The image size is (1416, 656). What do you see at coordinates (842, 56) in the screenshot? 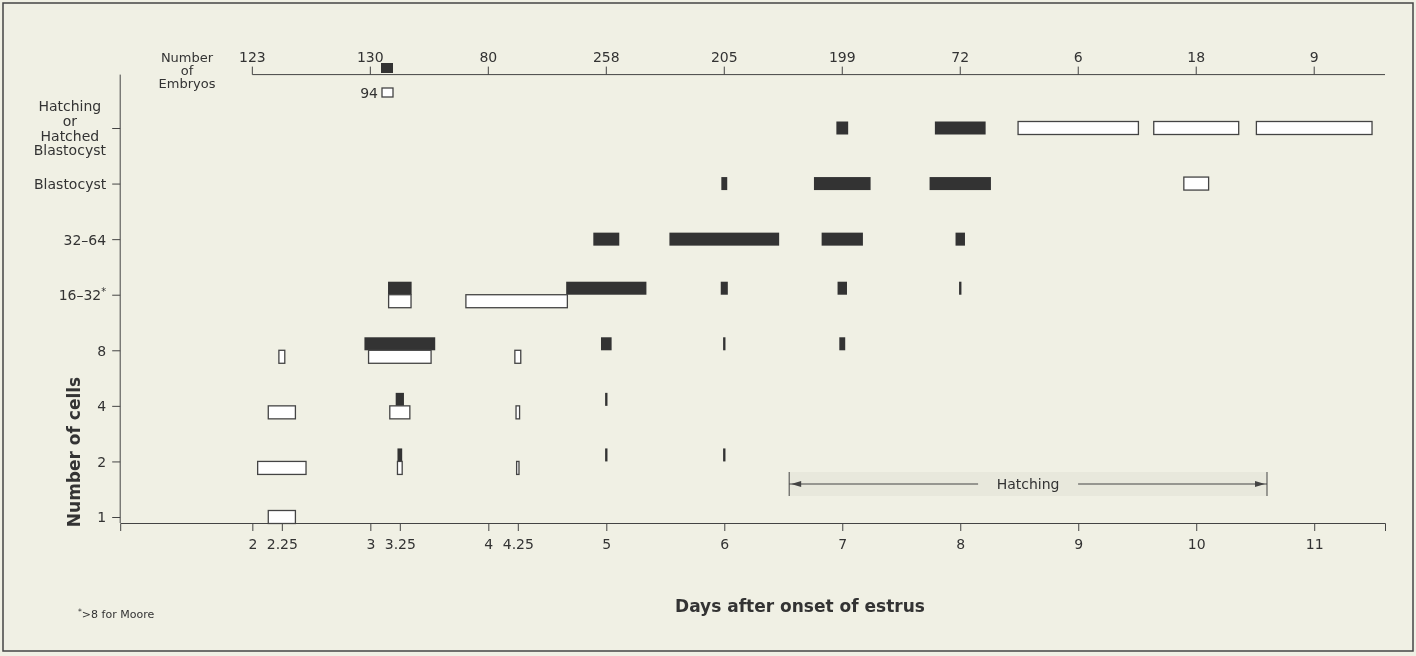
I see `text: 199` at bounding box center [842, 56].